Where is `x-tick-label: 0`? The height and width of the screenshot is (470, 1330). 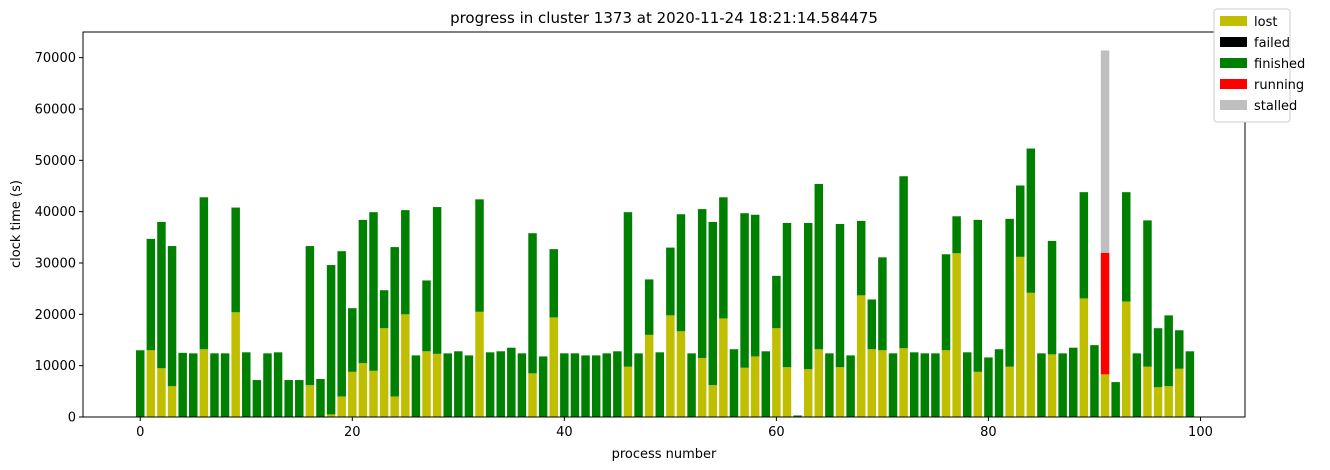
x-tick-label: 0 is located at coordinates (140, 432).